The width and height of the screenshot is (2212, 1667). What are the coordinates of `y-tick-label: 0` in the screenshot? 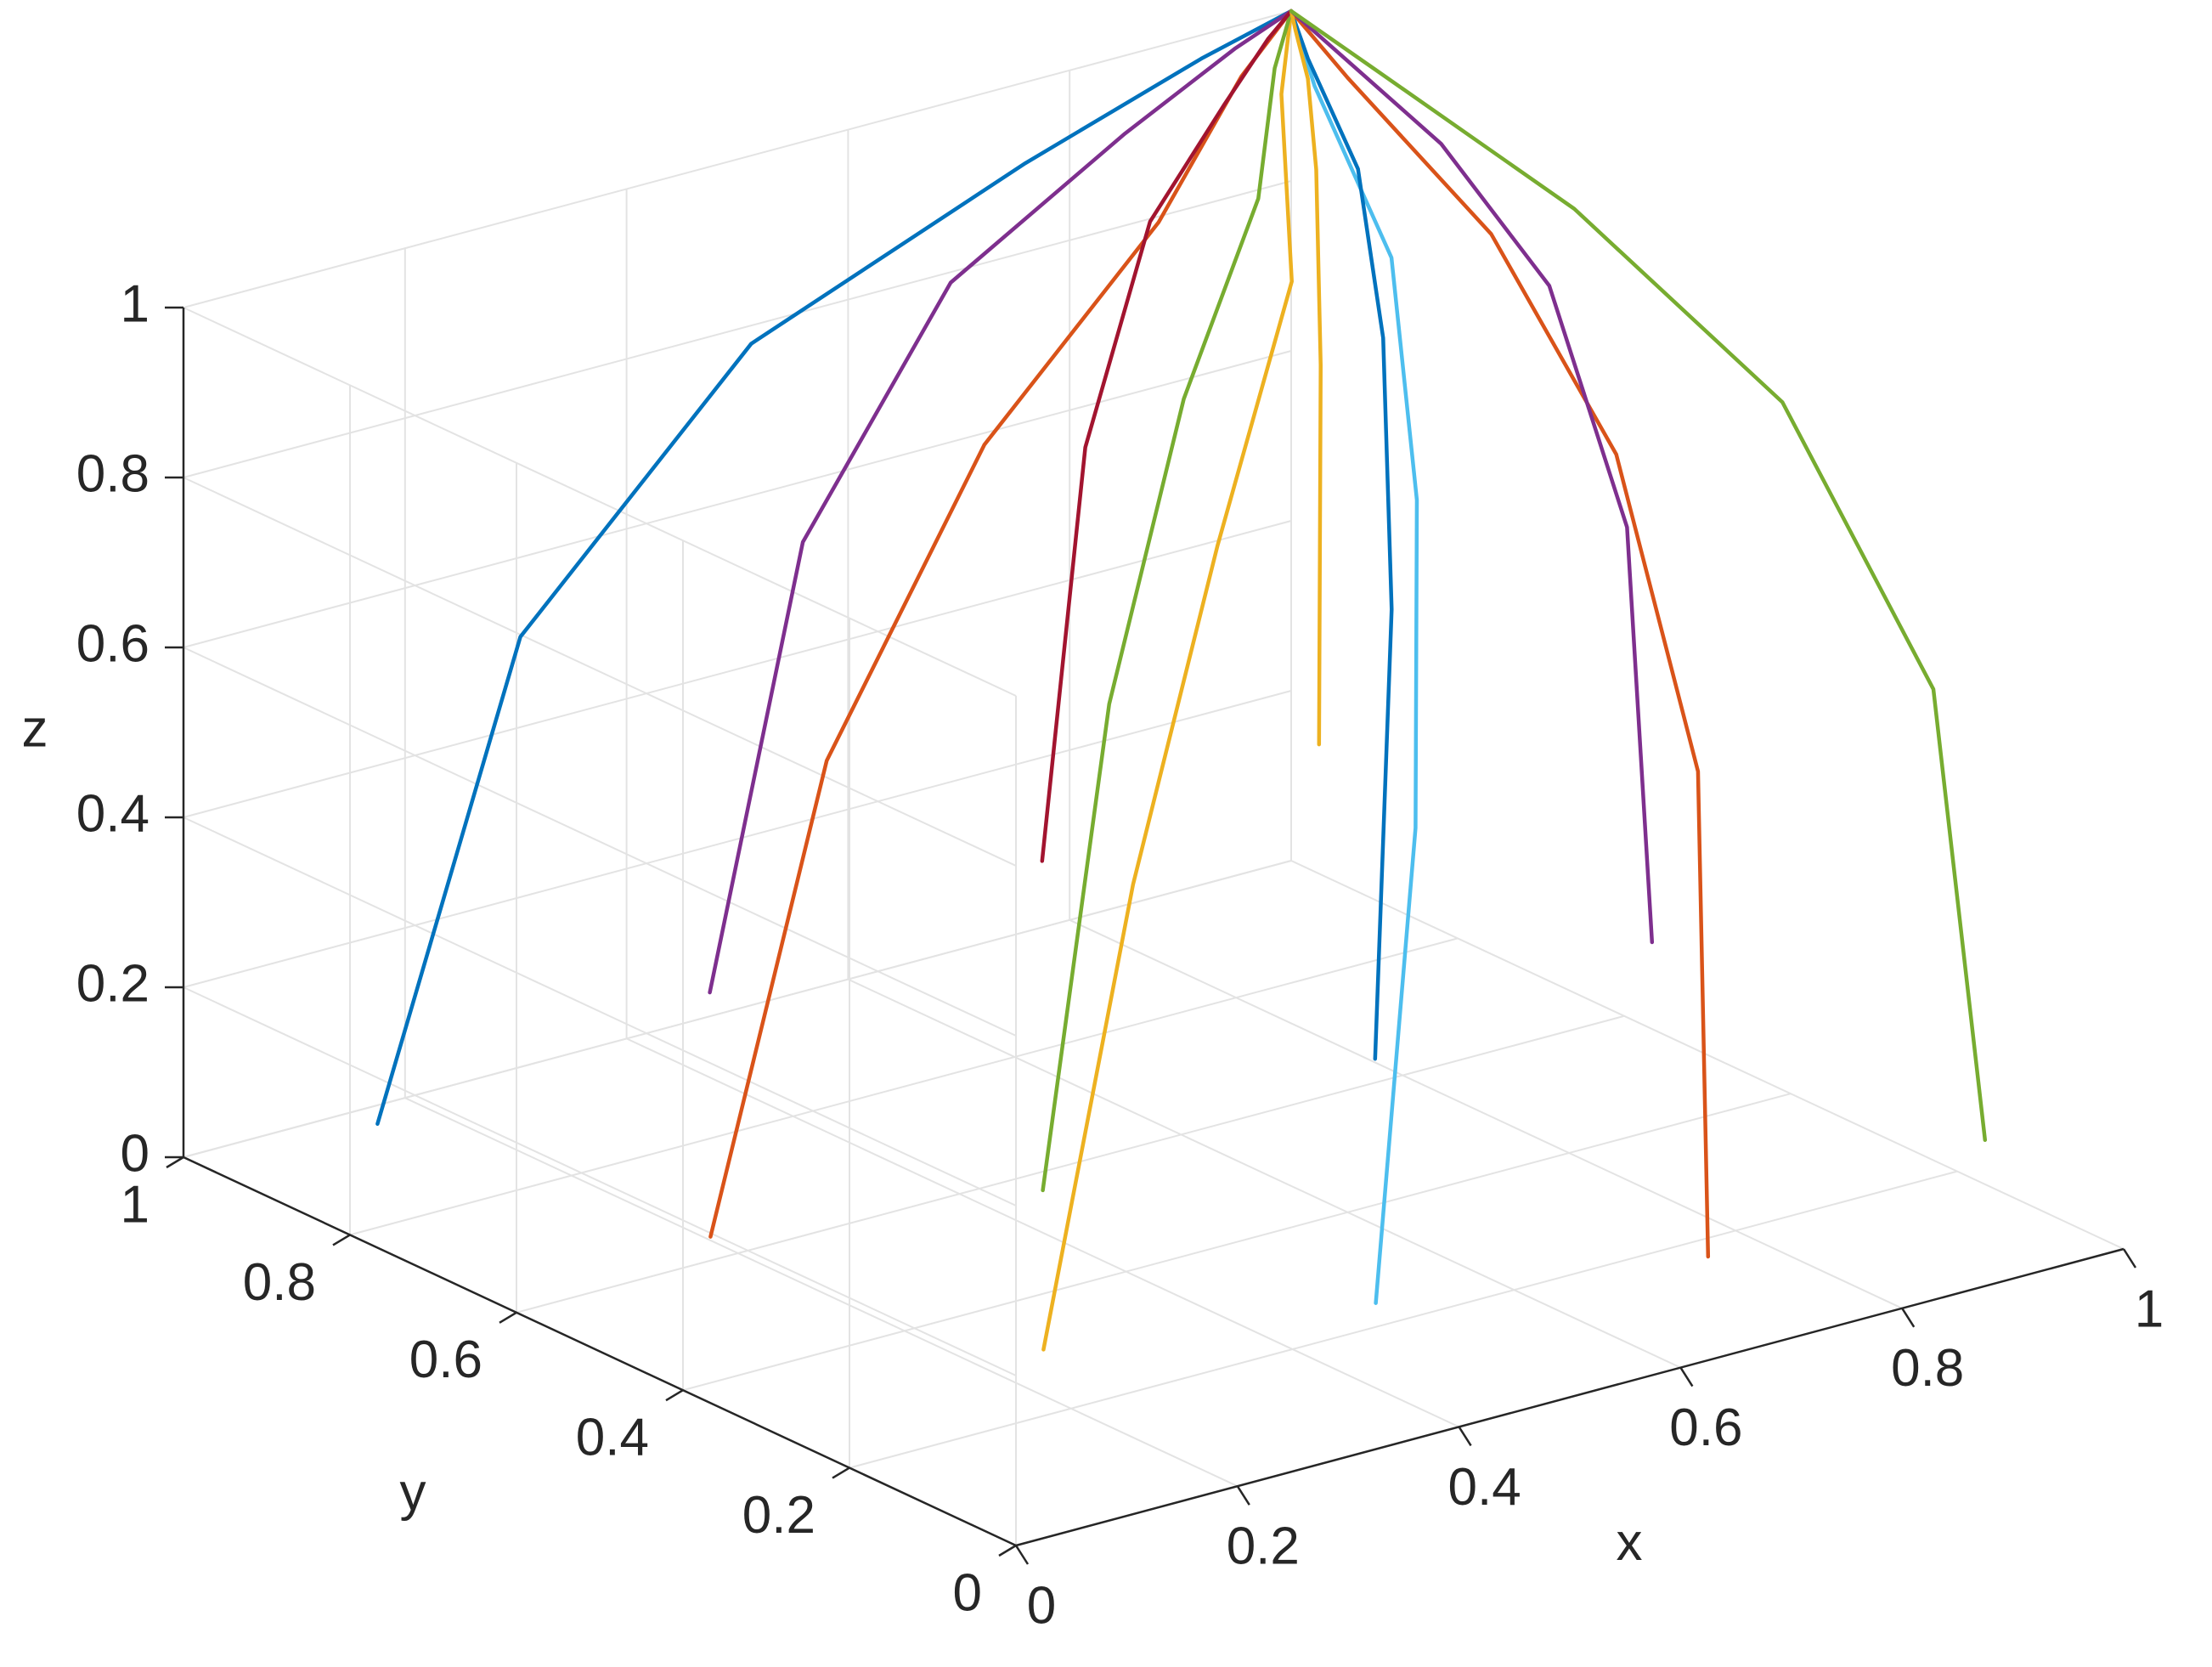 It's located at (968, 1592).